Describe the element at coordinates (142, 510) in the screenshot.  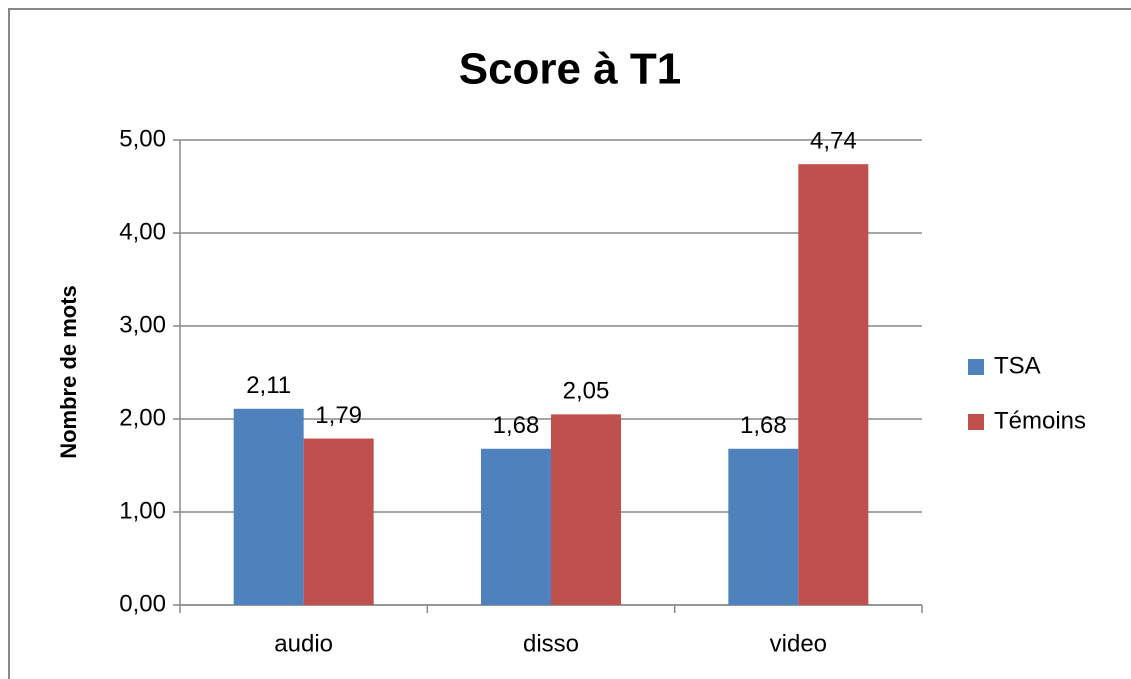
I see `y-tick-label: 1,00` at that location.